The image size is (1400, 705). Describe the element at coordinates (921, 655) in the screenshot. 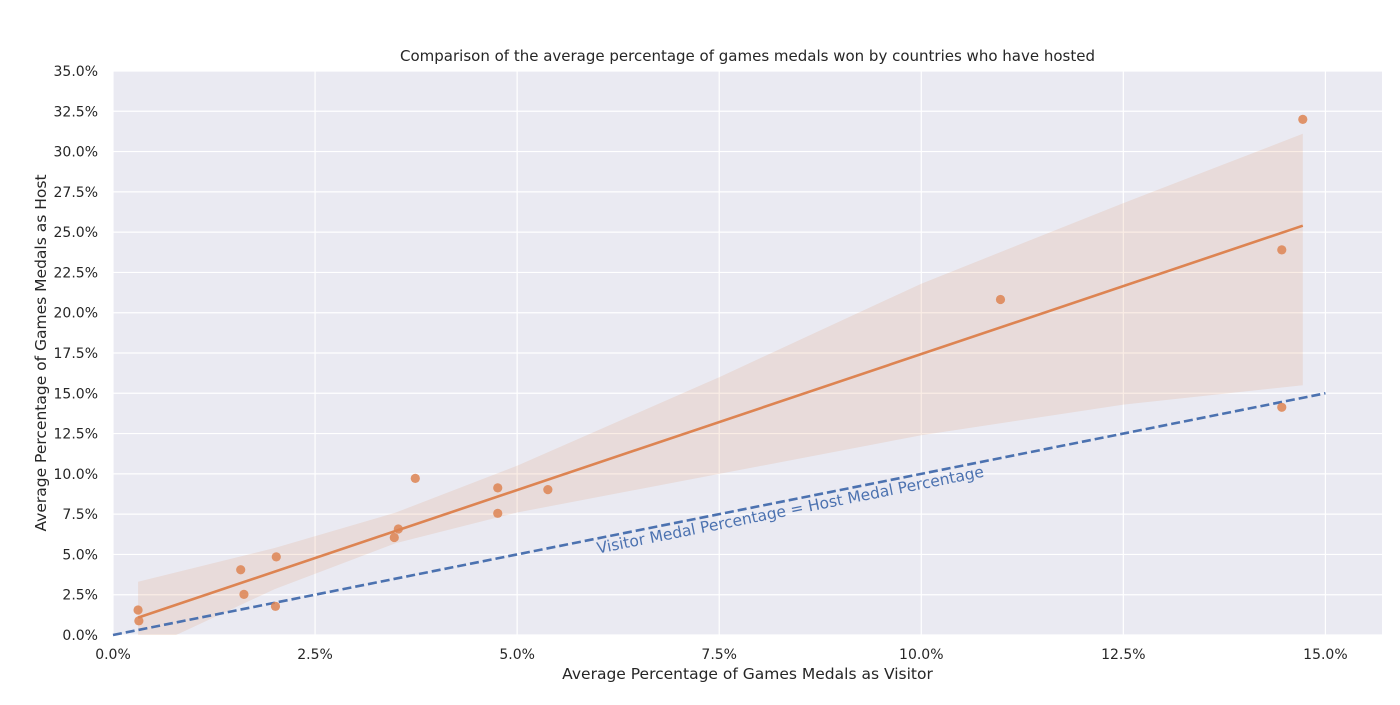

I see `x-tick-label: 10.0%` at that location.